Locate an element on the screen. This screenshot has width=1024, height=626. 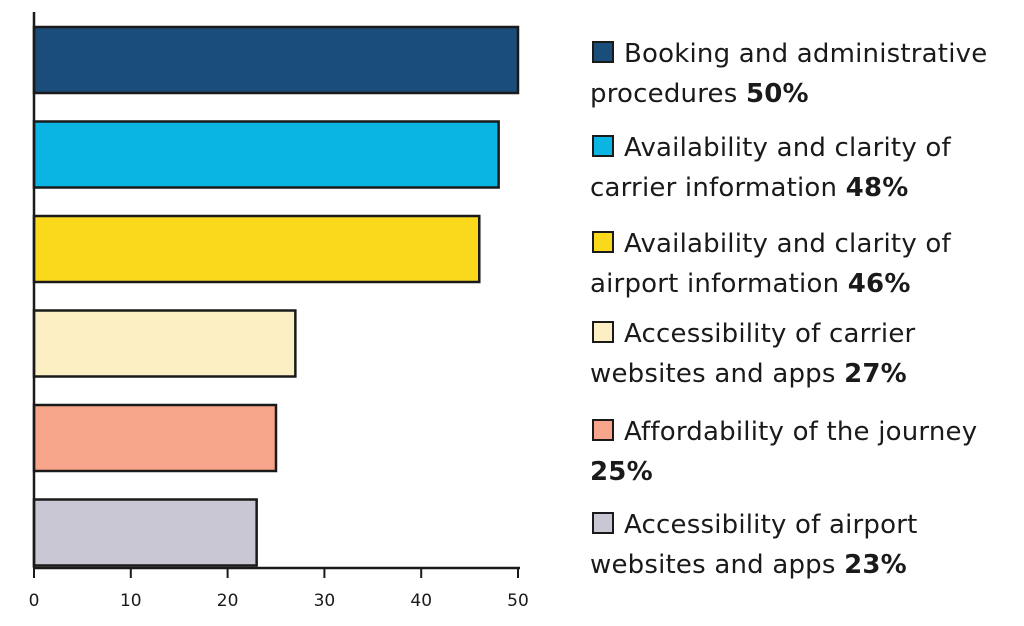
x-tick-label-50: 50 is located at coordinates (518, 601).